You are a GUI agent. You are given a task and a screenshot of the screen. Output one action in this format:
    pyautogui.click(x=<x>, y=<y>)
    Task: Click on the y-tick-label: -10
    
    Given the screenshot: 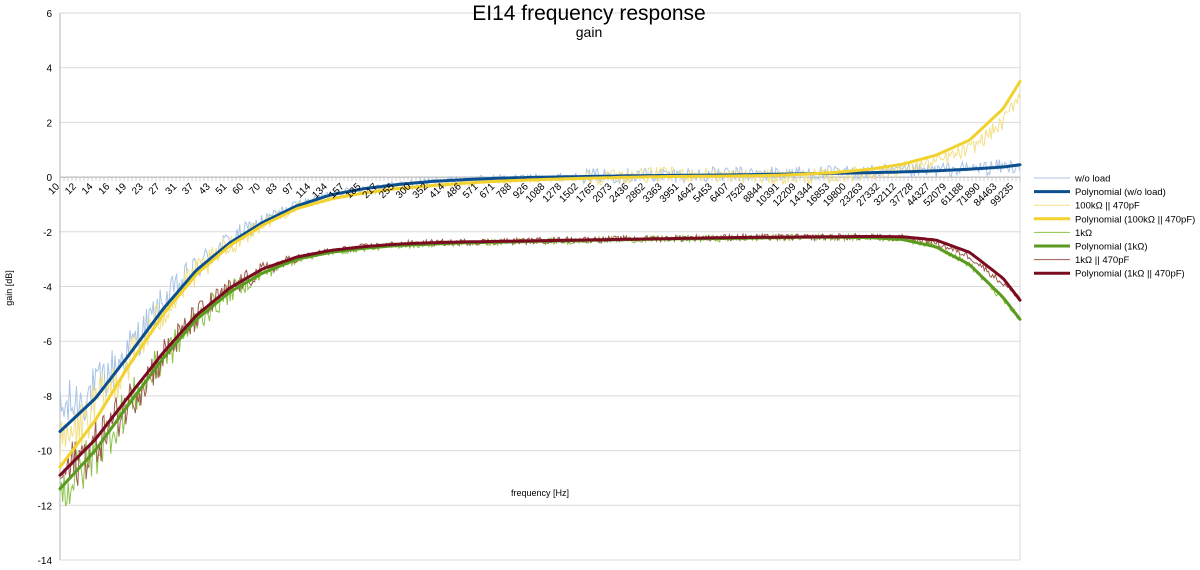 What is the action you would take?
    pyautogui.click(x=45, y=452)
    